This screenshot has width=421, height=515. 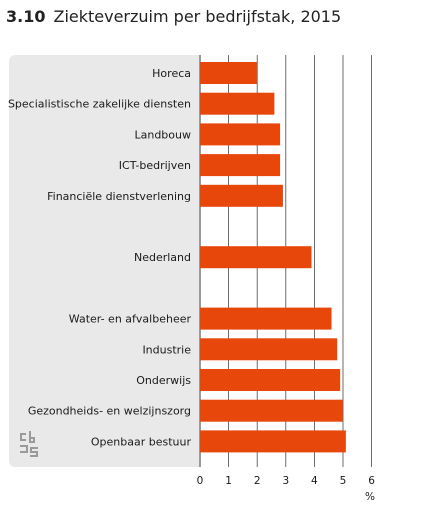 I want to click on x-tick-label: 3, so click(x=285, y=481).